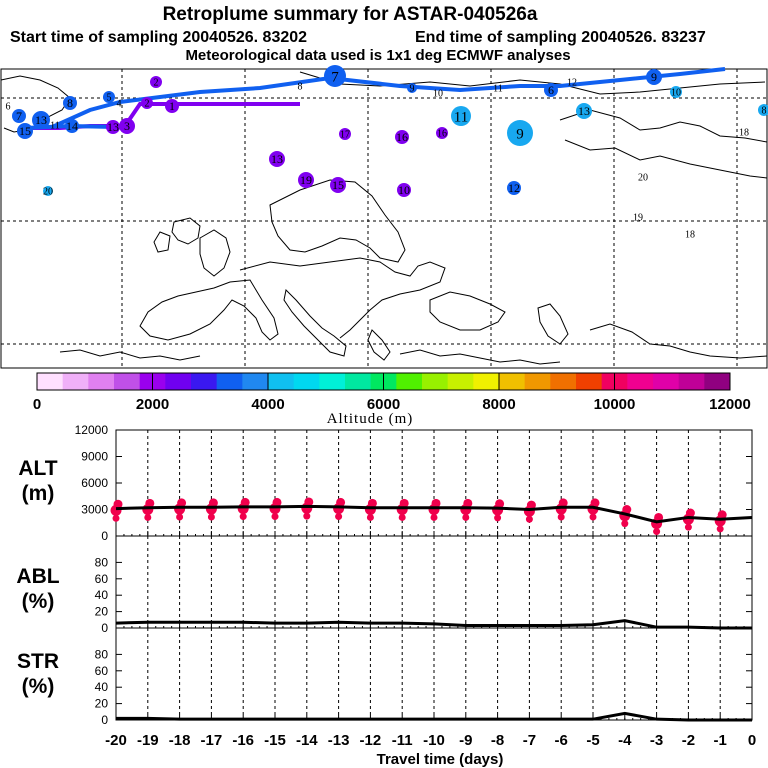 This screenshot has width=768, height=768. I want to click on x-tick-label: -14, so click(307, 740).